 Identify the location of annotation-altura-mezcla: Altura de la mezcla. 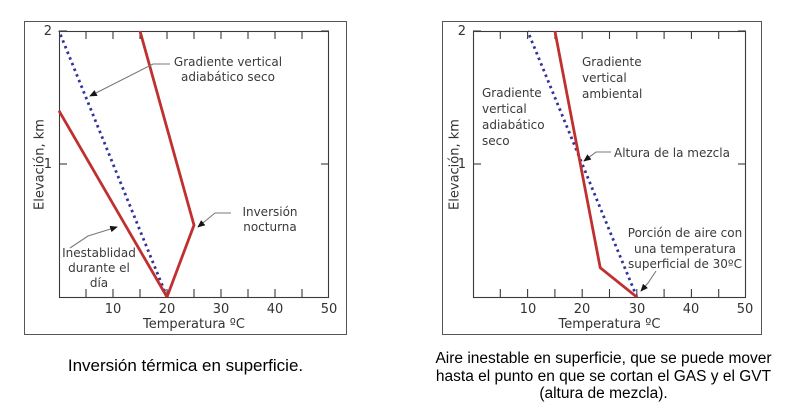
(672, 153).